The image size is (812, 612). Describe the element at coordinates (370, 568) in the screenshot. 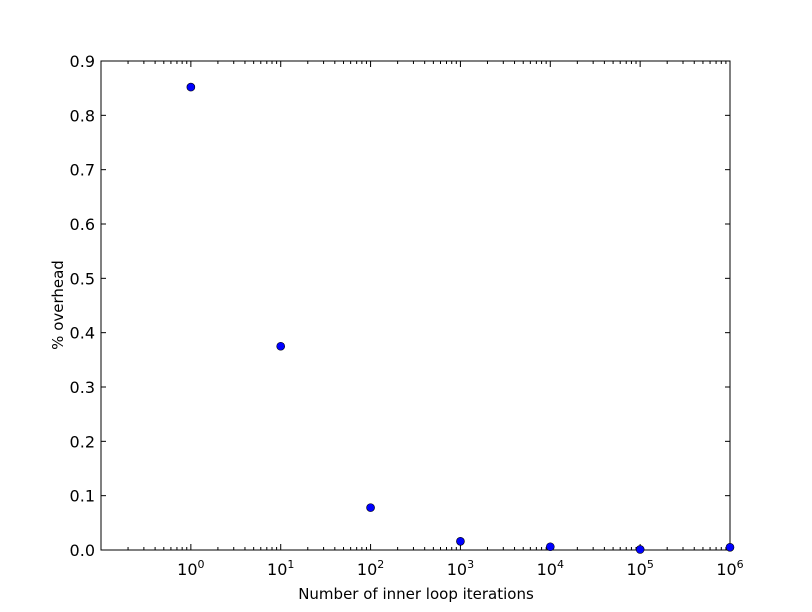

I see `x-tick-label: 10²` at that location.